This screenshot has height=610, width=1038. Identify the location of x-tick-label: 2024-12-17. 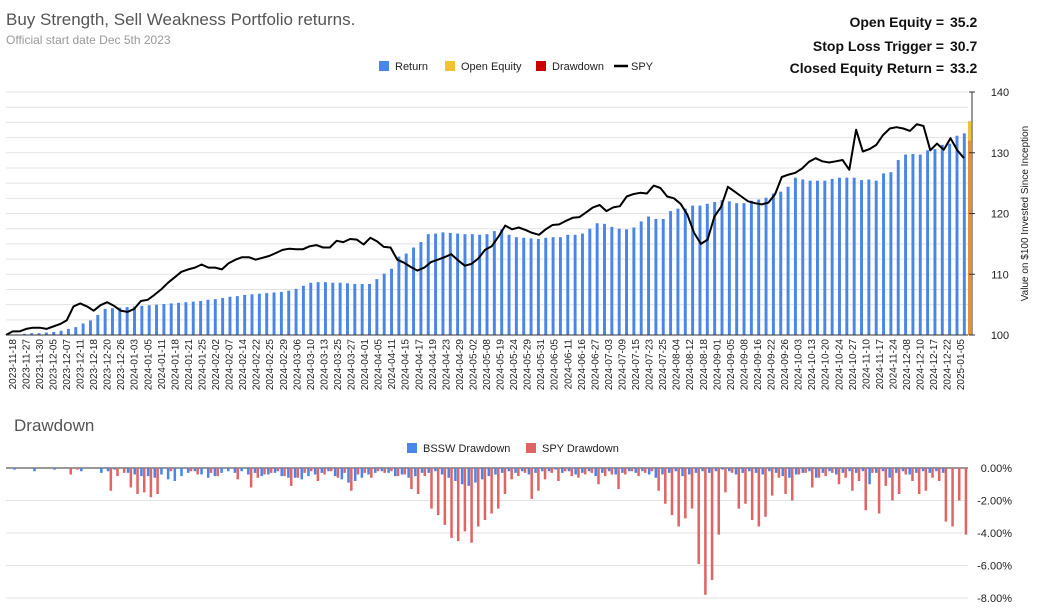
(934, 365).